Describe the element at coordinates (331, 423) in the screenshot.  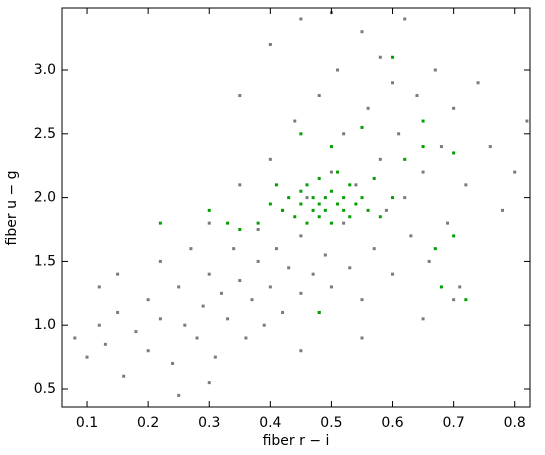
I see `x-tick-label: 0.5` at that location.